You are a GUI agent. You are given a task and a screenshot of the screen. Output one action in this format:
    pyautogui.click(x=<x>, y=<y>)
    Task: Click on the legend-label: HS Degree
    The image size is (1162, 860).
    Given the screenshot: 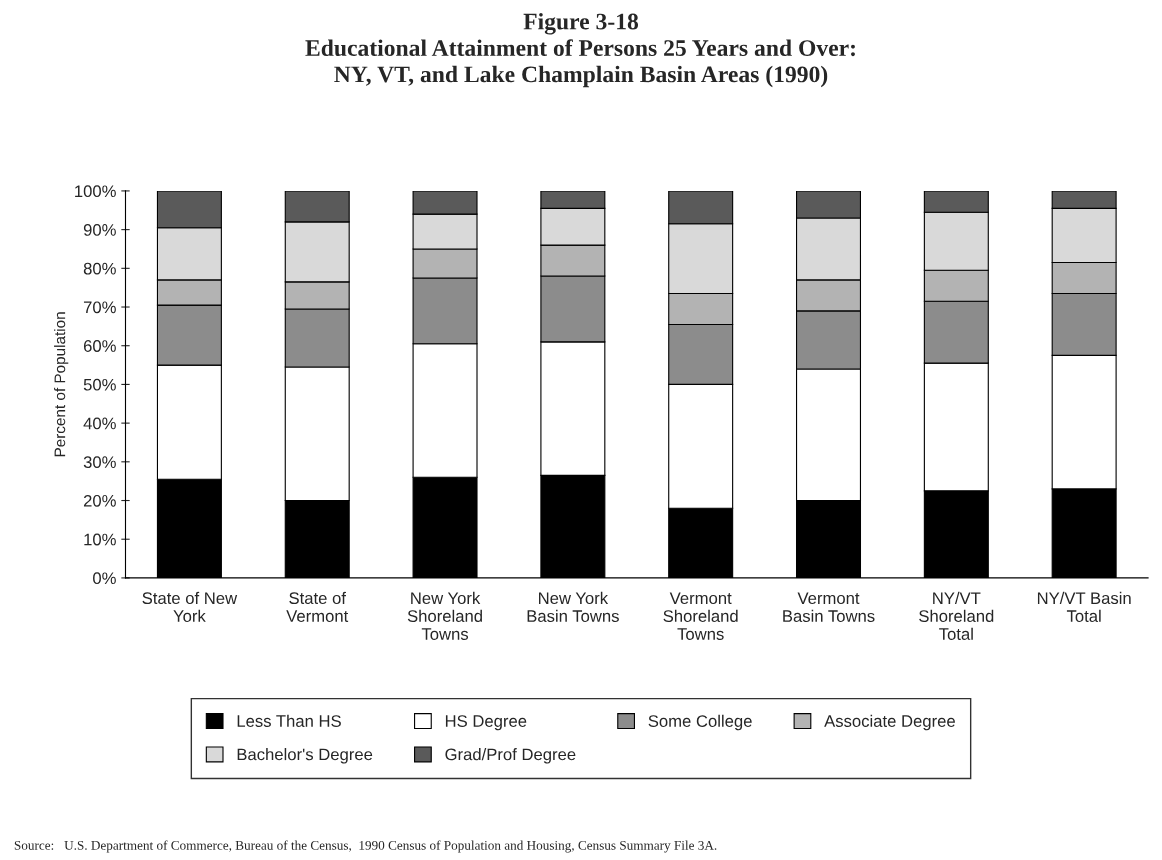 What is the action you would take?
    pyautogui.click(x=486, y=723)
    